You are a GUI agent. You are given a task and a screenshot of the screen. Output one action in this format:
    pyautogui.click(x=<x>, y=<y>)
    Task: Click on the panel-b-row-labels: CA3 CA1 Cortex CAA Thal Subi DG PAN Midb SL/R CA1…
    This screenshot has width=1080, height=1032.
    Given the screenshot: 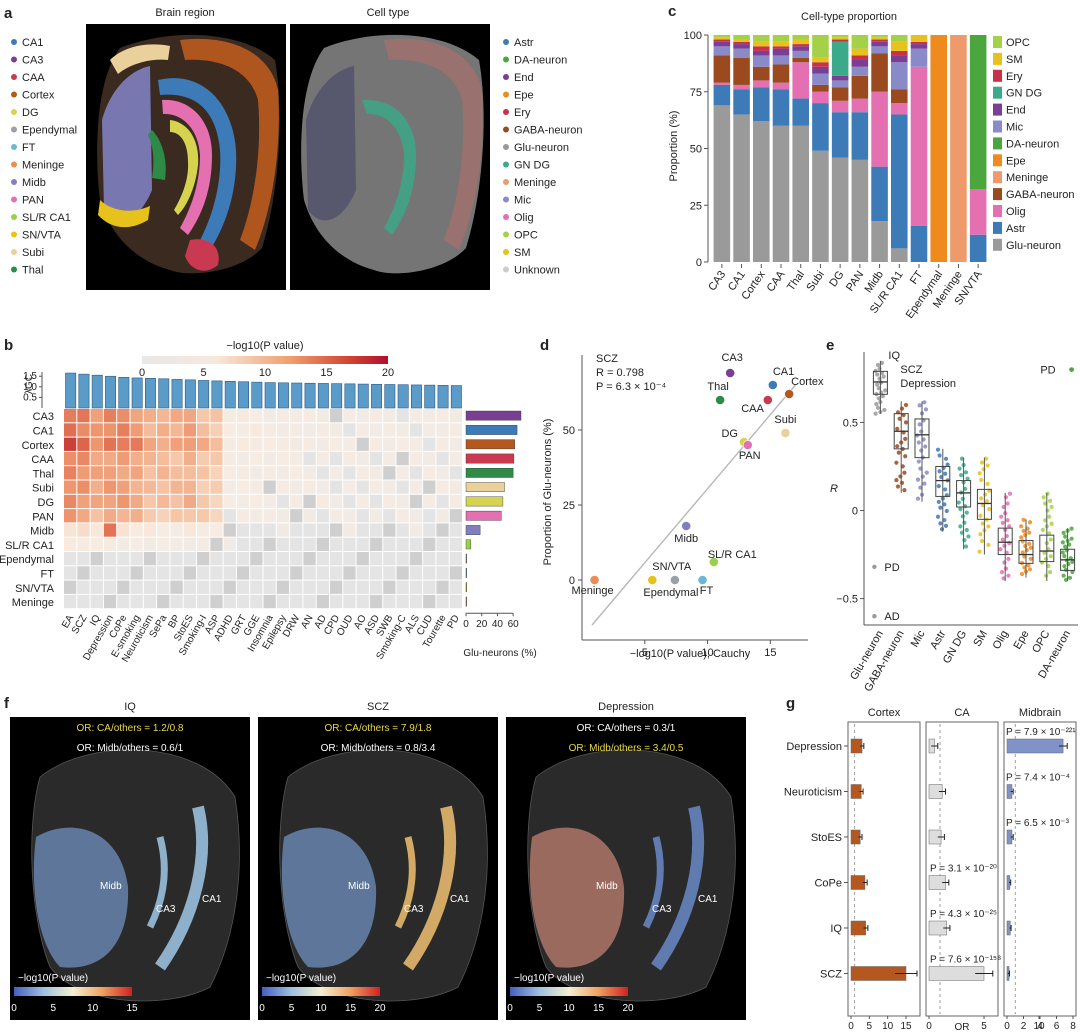 What is the action you would take?
    pyautogui.click(x=27, y=510)
    